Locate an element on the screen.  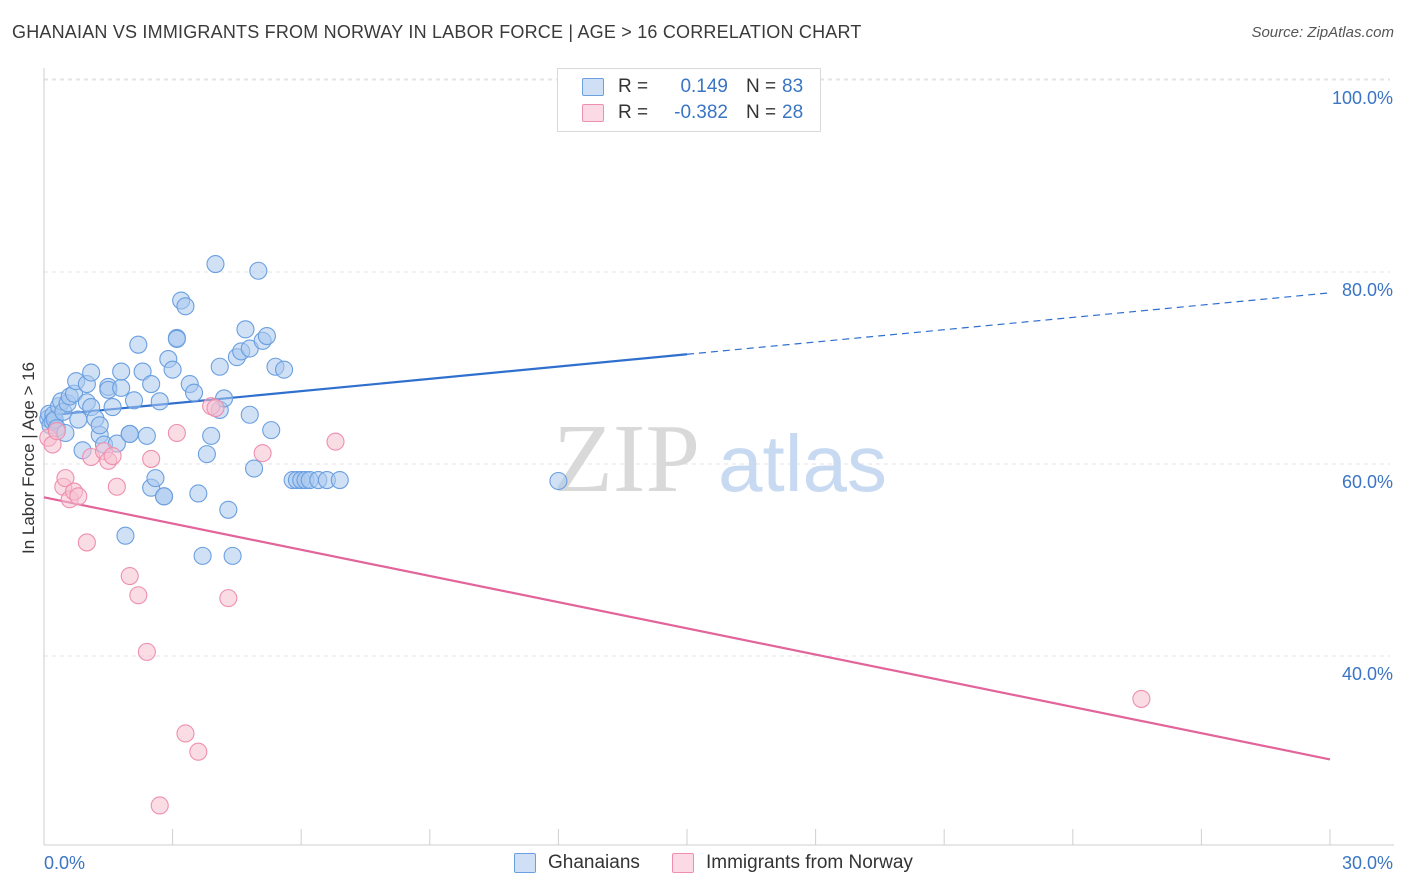
legend-r-value: 0.149 is located at coordinates (704, 86).